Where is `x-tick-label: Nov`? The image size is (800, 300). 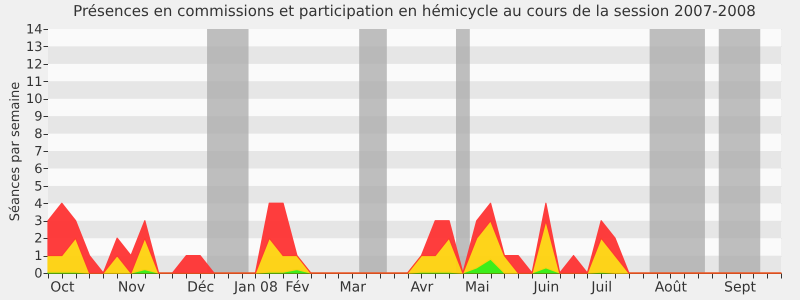 x-tick-label: Nov is located at coordinates (132, 288).